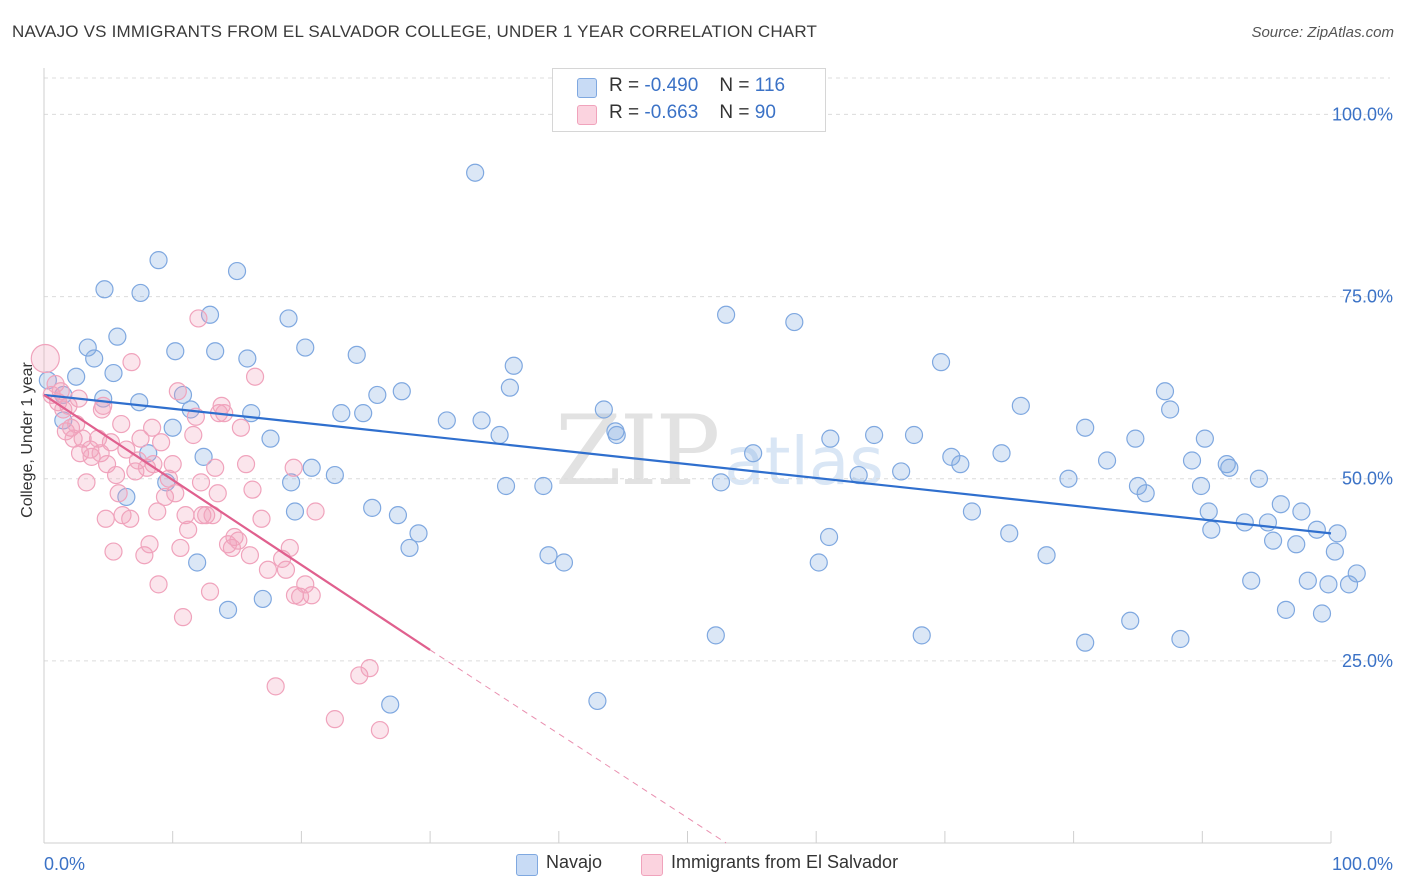  What do you see at coordinates (574, 862) in the screenshot?
I see `navajo-legend-label: Navajo` at bounding box center [574, 862].